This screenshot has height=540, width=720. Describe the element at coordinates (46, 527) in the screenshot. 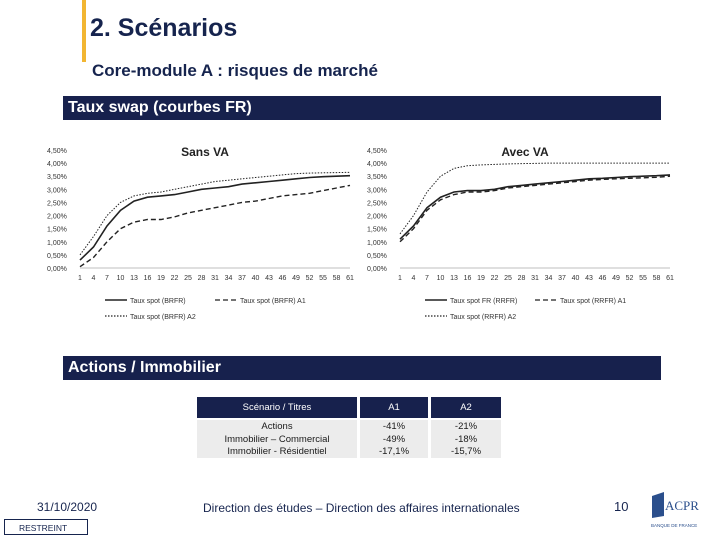

I see `classification-badge: RESTREINT` at that location.